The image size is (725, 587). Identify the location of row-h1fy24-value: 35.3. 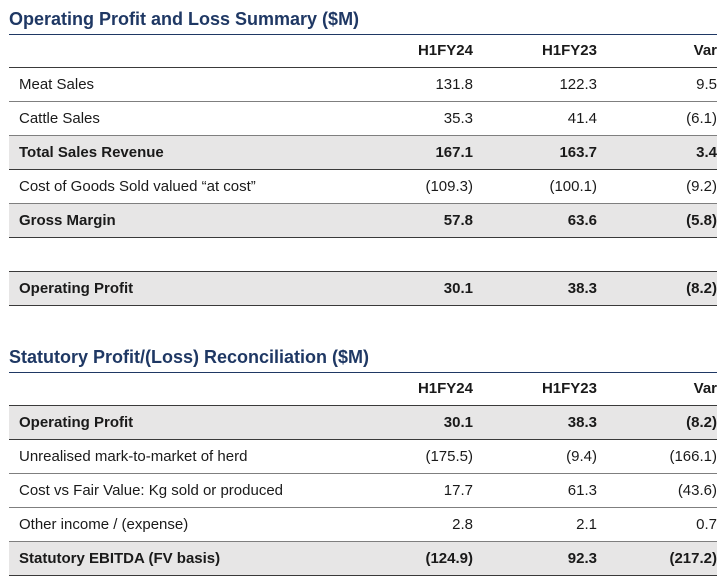
(458, 118).